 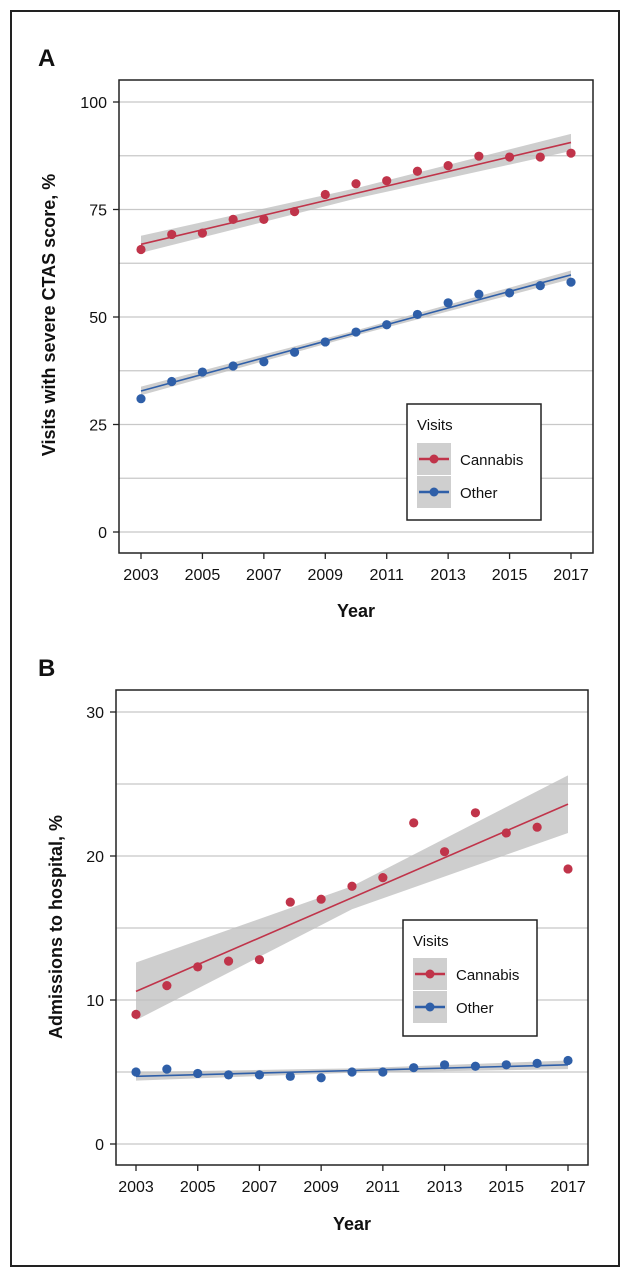 I want to click on panel-b-trend-line-cannabis, so click(x=352, y=898).